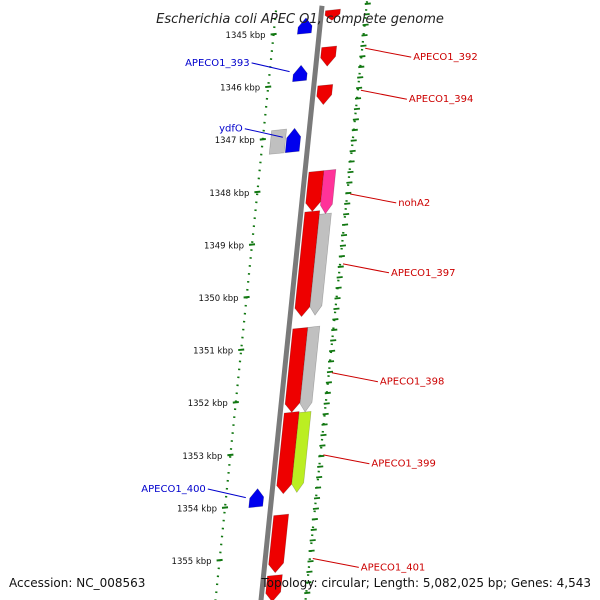  What do you see at coordinates (277, 141) in the screenshot?
I see `pseudo-gene-block` at bounding box center [277, 141].